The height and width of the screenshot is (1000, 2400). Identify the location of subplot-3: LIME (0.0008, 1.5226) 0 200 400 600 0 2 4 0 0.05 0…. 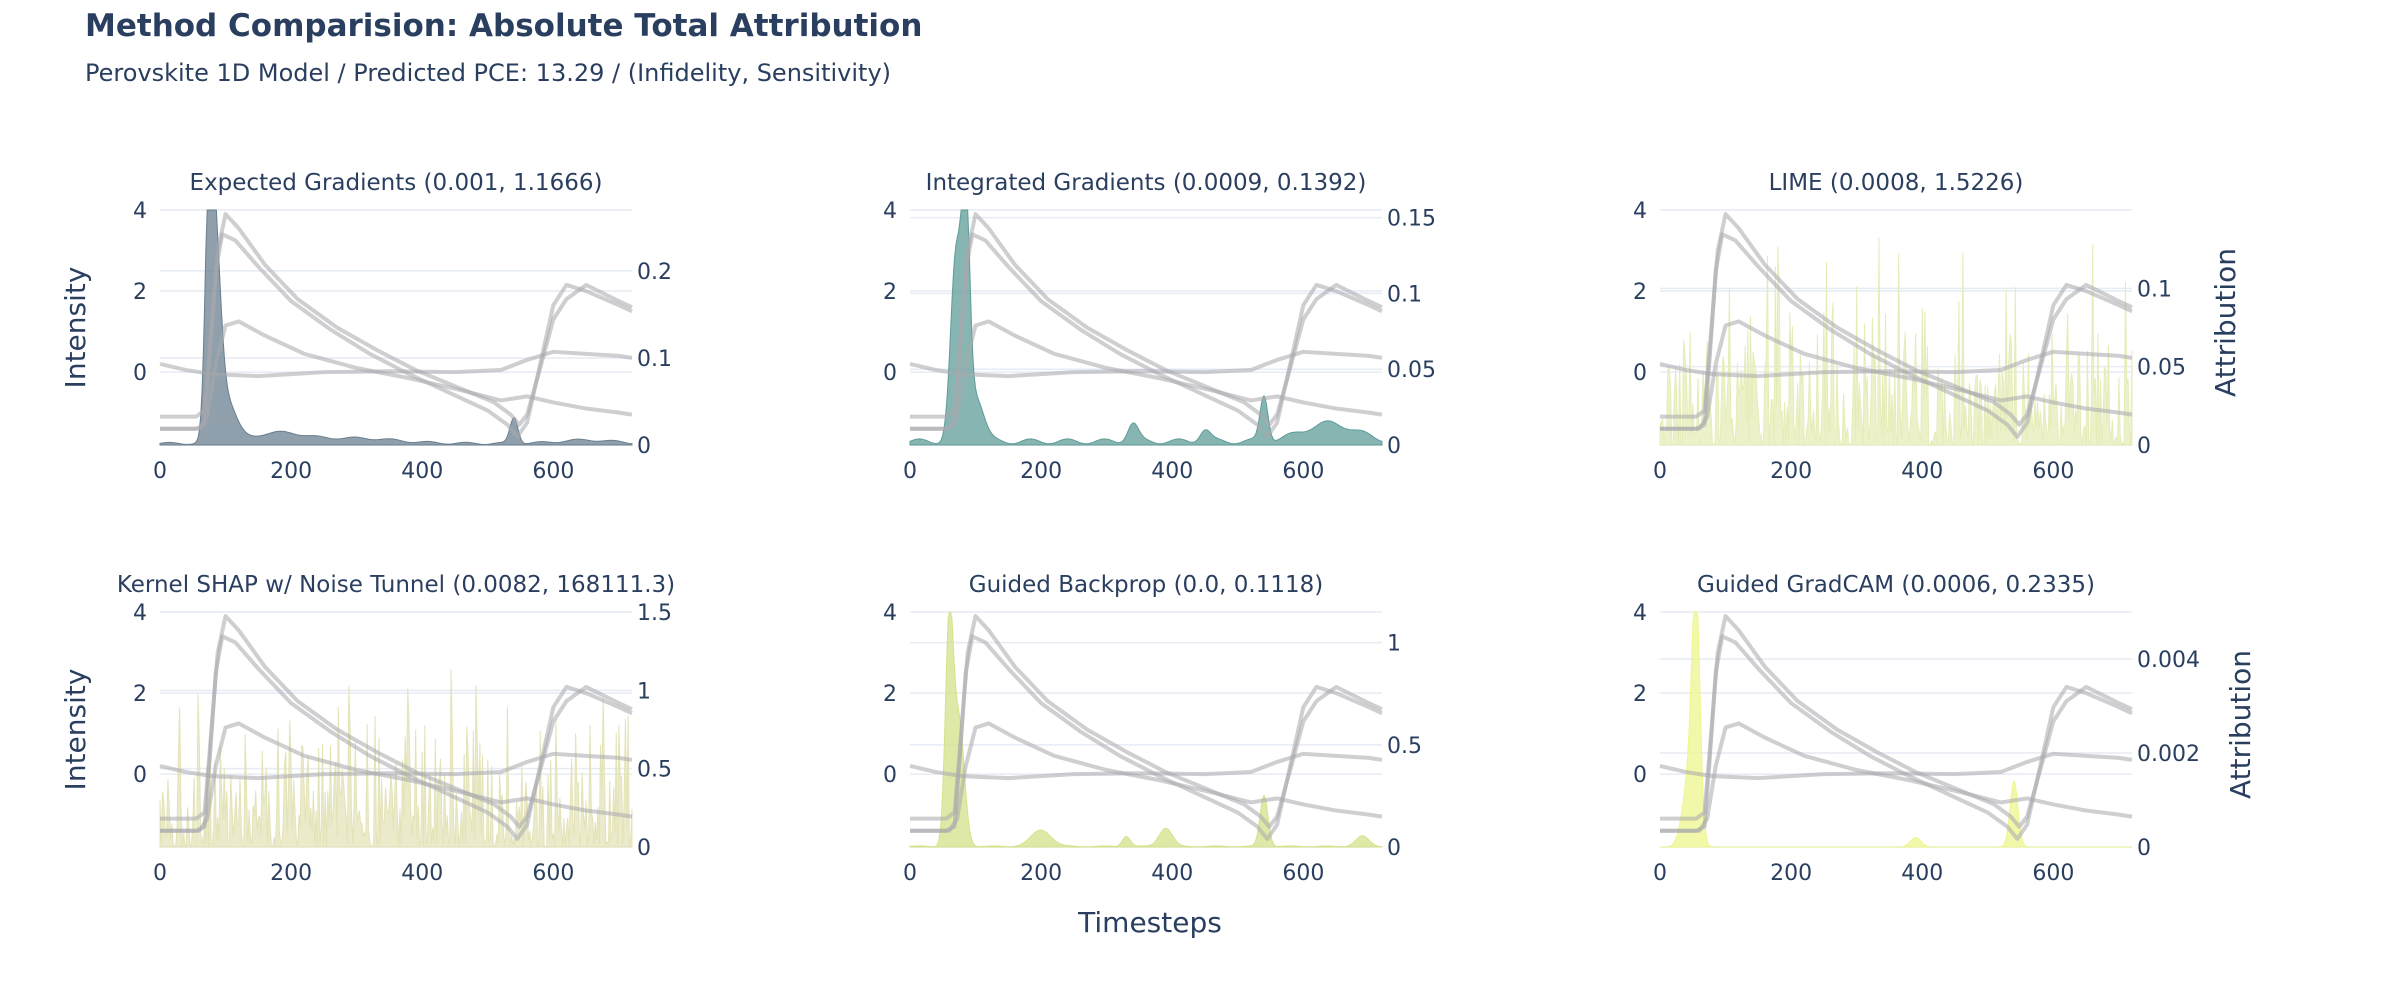
(1909, 327).